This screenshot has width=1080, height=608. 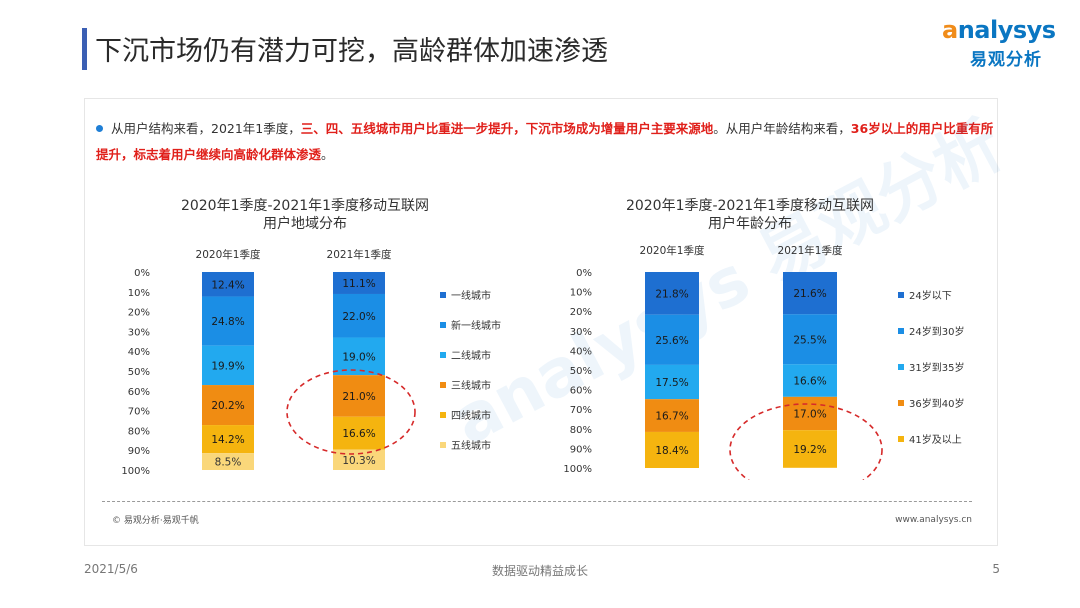 What do you see at coordinates (471, 445) in the screenshot?
I see `legend-label: 五线城市` at bounding box center [471, 445].